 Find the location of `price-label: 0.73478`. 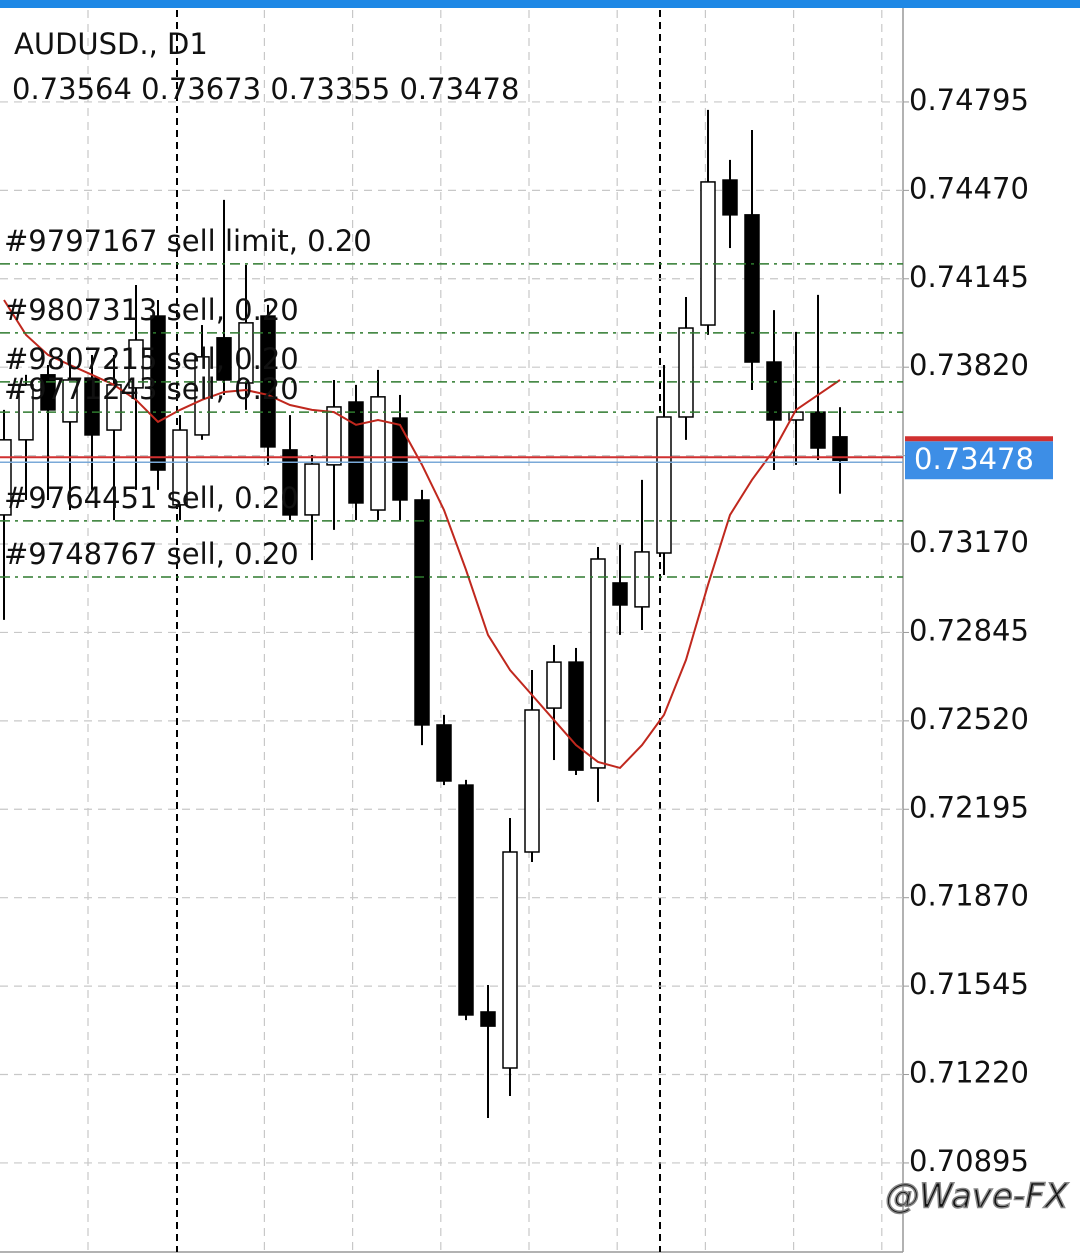

price-label: 0.73478 is located at coordinates (974, 459).